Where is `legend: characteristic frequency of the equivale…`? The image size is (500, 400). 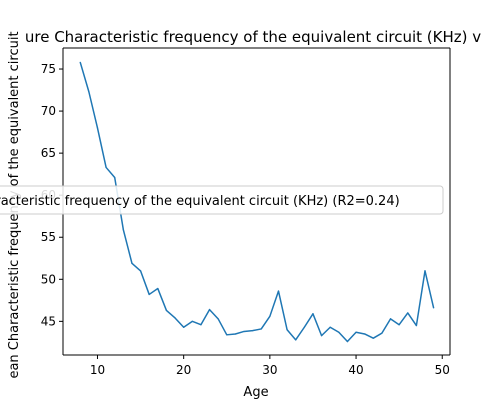
legend: characteristic frequency of the equivale… is located at coordinates (222, 200).